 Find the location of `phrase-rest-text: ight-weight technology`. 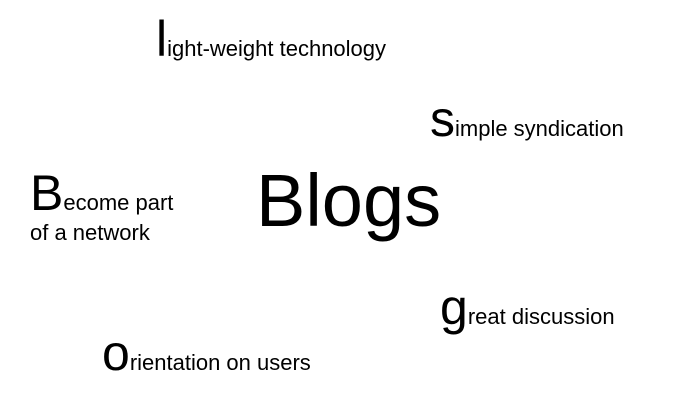

phrase-rest-text: ight-weight technology is located at coordinates (277, 48).